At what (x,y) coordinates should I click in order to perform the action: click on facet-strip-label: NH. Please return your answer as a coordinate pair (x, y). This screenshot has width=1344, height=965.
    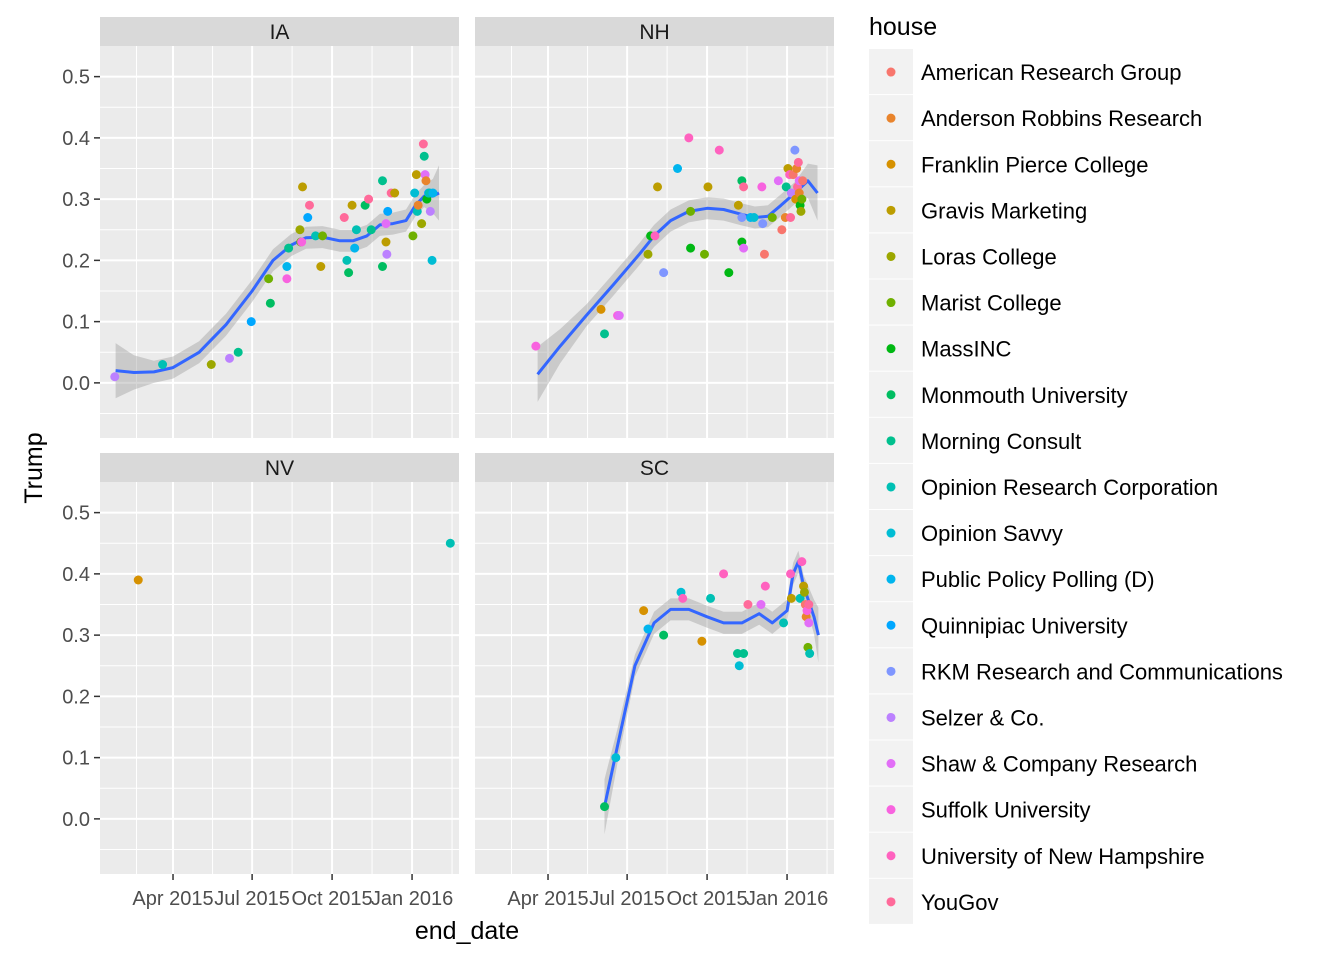
    Looking at the image, I should click on (654, 32).